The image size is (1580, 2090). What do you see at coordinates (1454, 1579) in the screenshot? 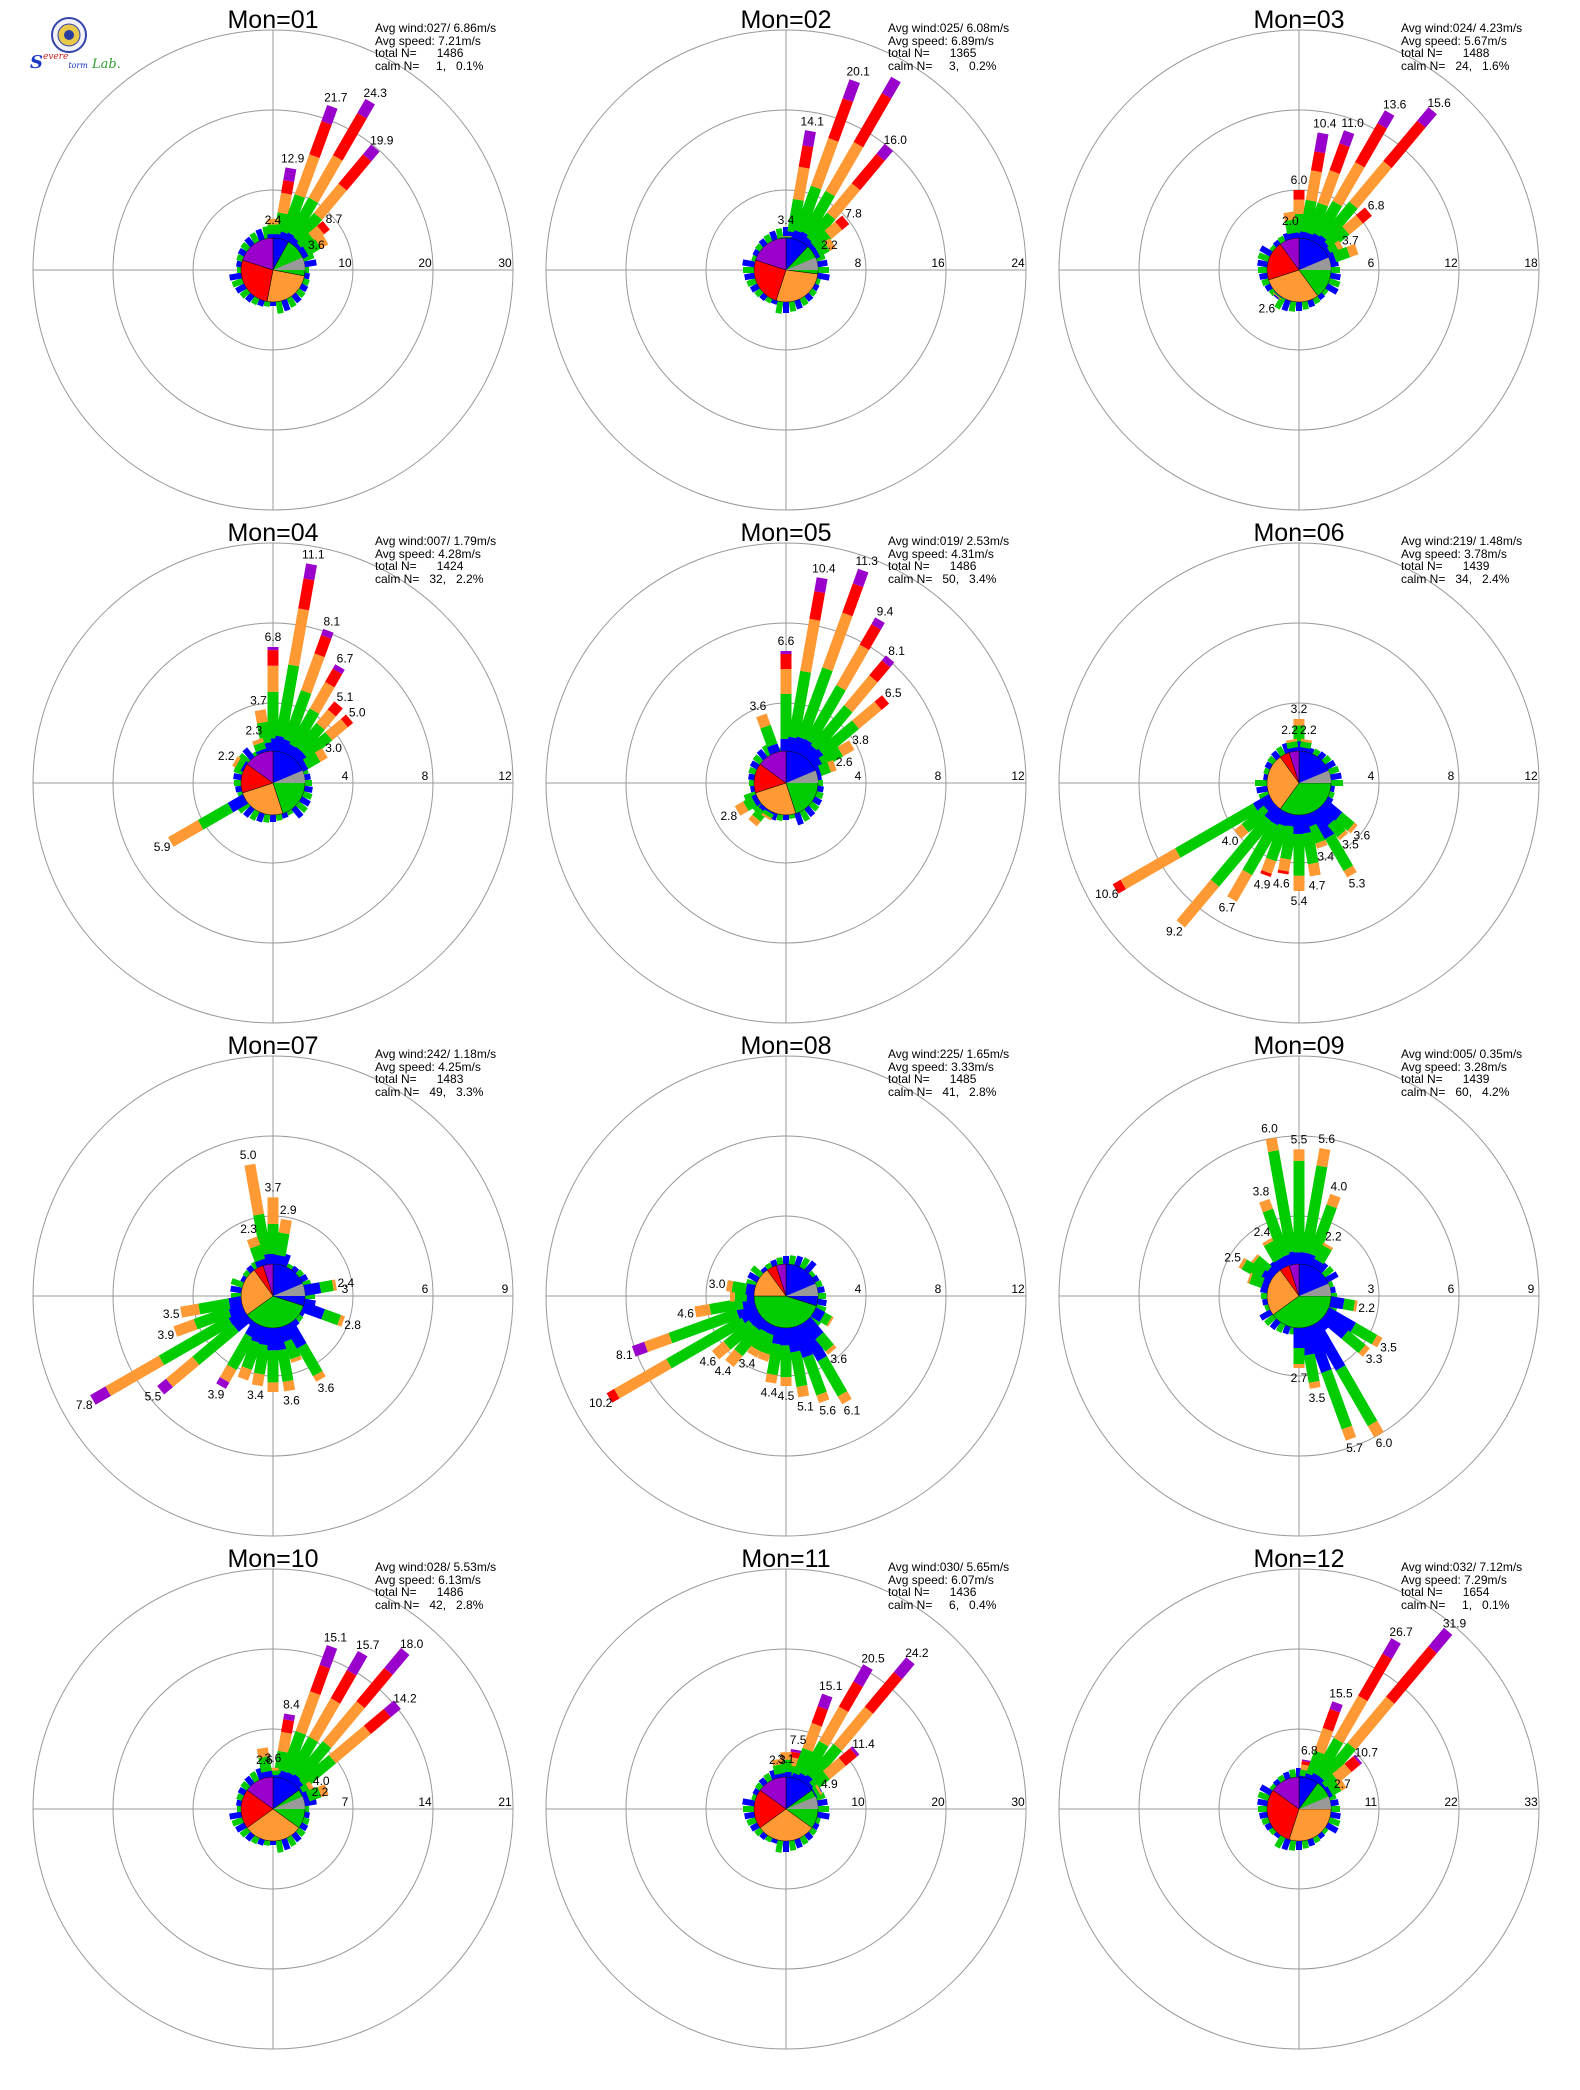
I see `stat-avg-speed: Avg speed: 7.29m/s` at bounding box center [1454, 1579].